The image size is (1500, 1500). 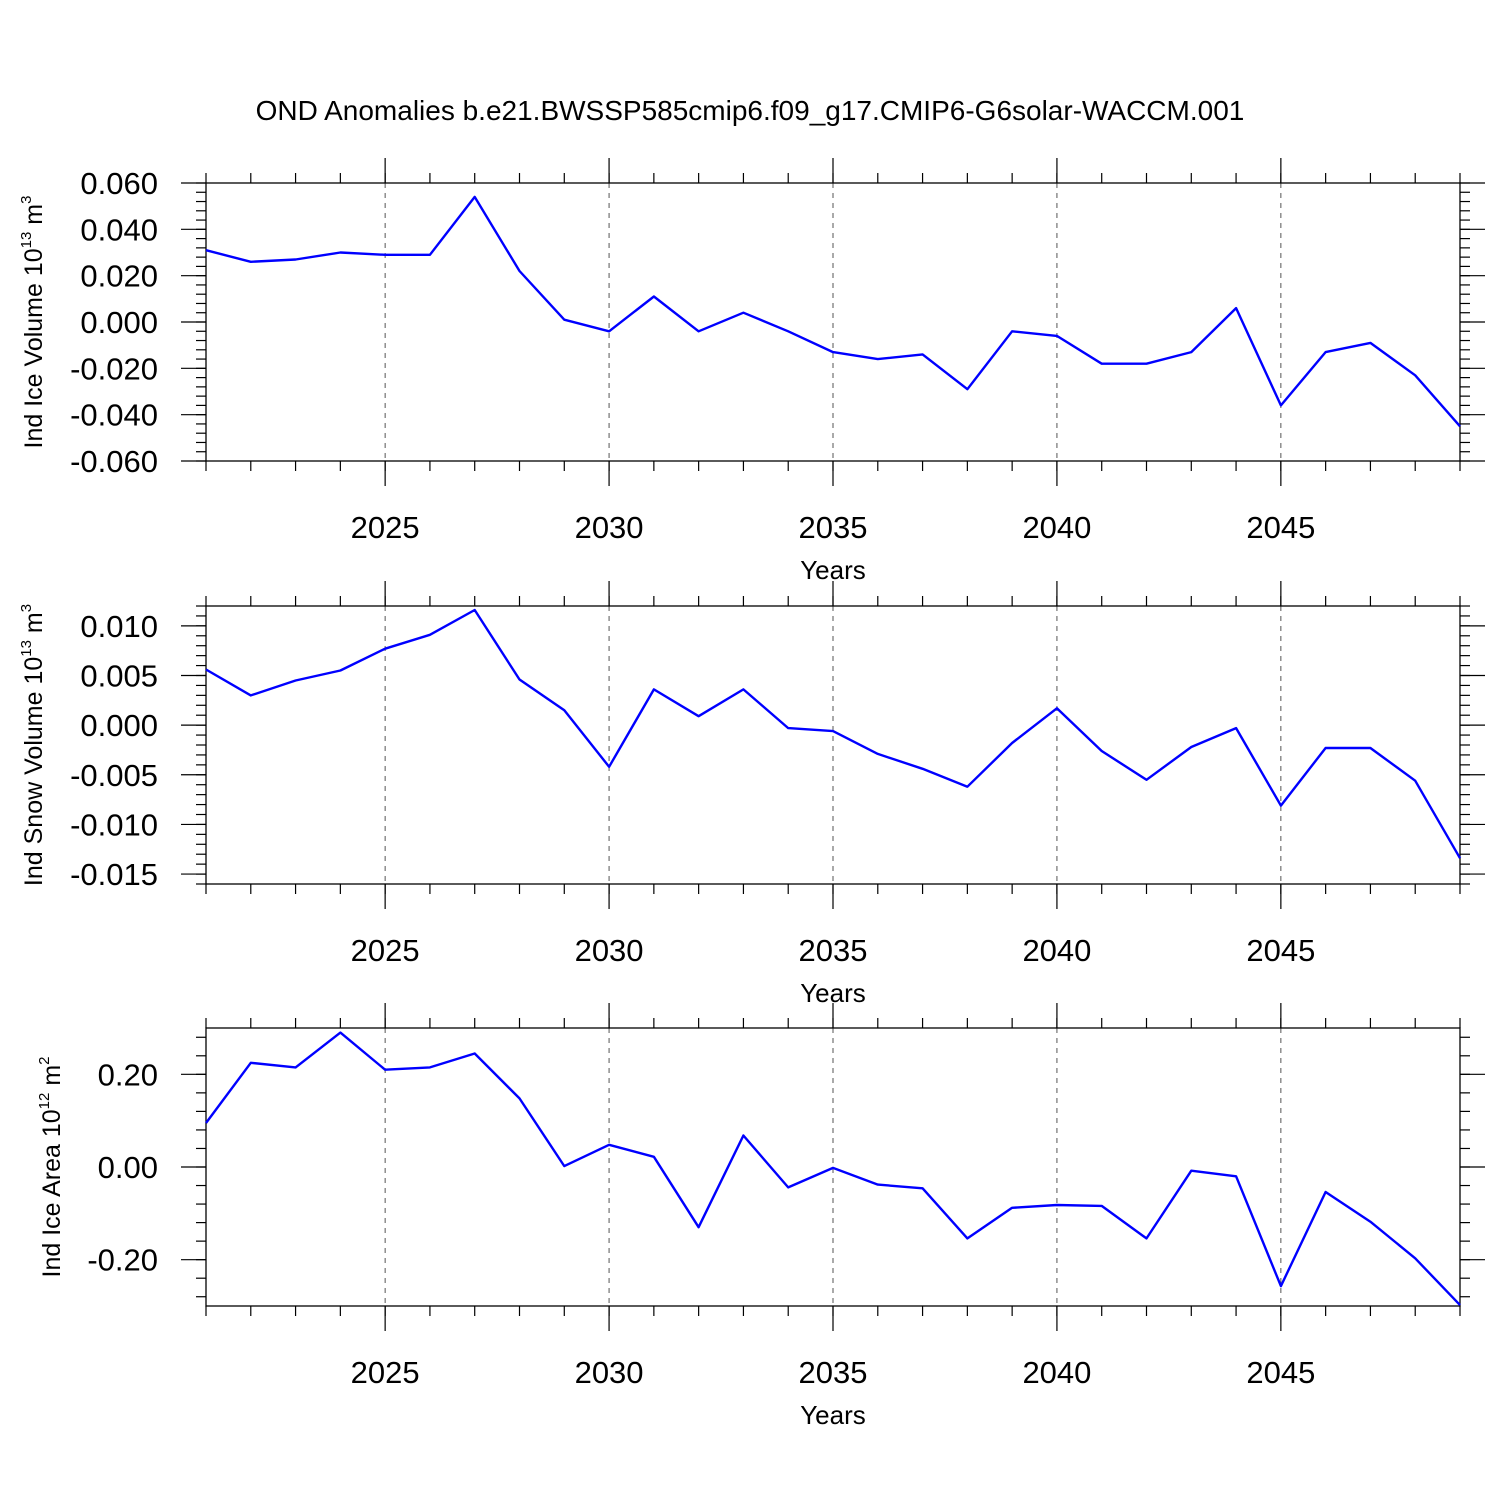 What do you see at coordinates (119, 676) in the screenshot?
I see `y-tick-label: 0.005` at bounding box center [119, 676].